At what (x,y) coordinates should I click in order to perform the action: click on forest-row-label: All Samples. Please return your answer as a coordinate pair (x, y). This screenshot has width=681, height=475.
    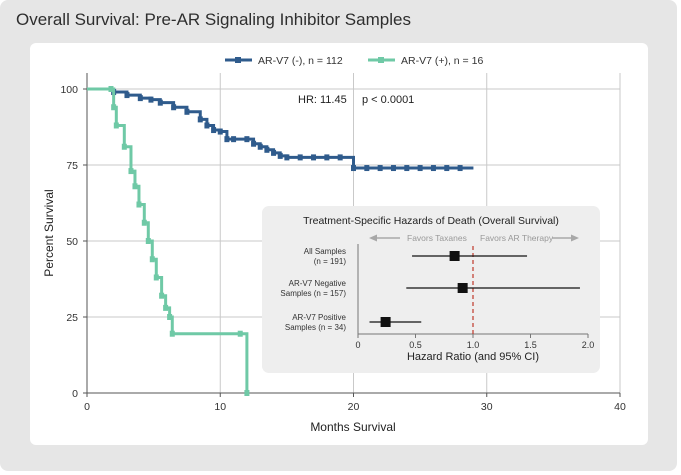
    Looking at the image, I should click on (325, 251).